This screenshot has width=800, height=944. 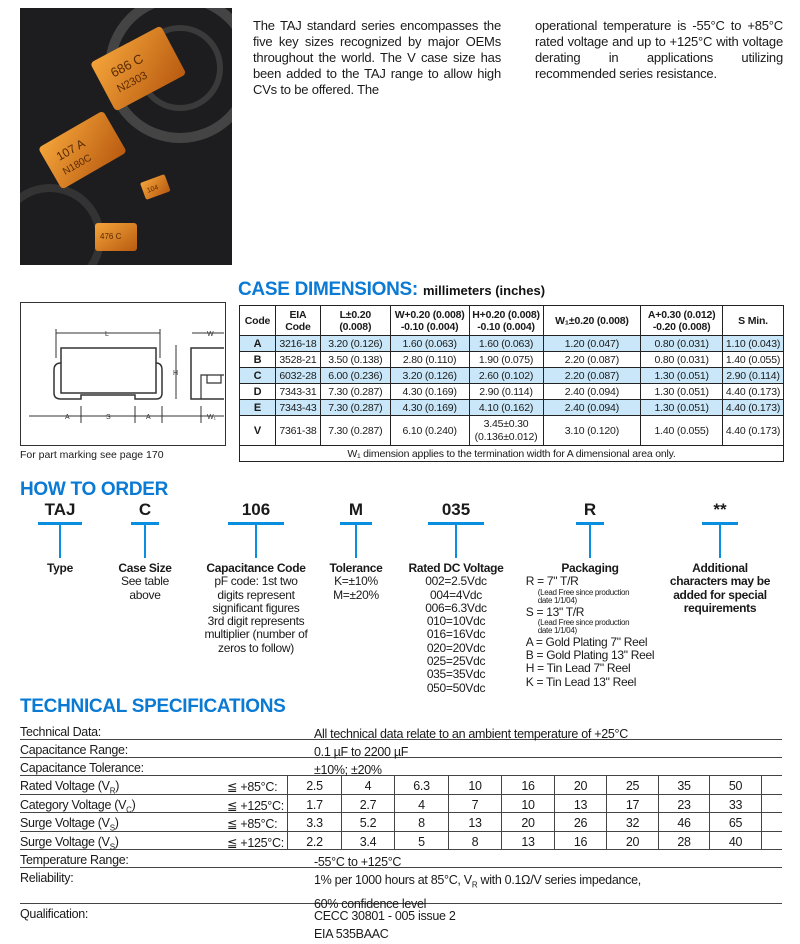 I want to click on column-header: Code, so click(x=257, y=320).